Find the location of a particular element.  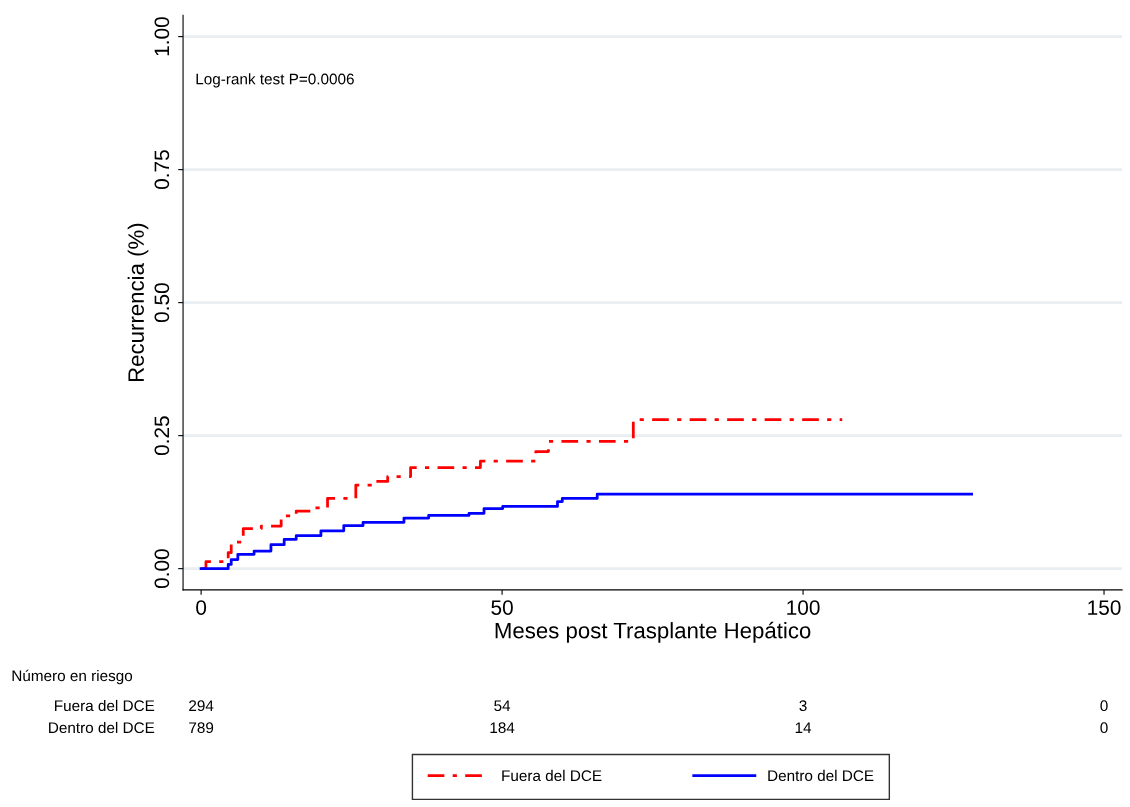

text: Número en riesgo is located at coordinates (72, 677).